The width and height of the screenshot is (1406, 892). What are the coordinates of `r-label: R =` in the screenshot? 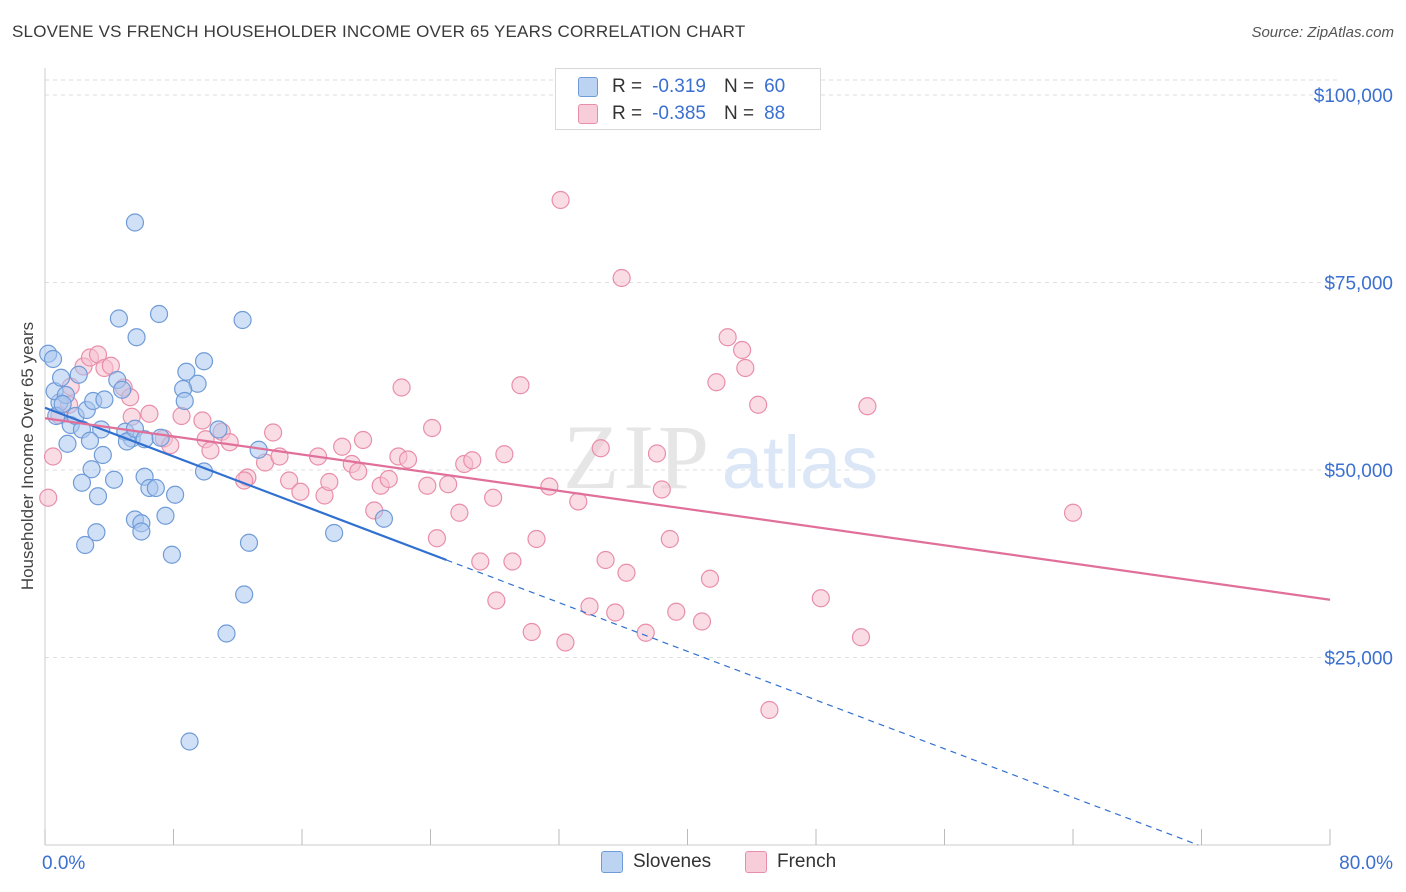 It's located at (627, 86).